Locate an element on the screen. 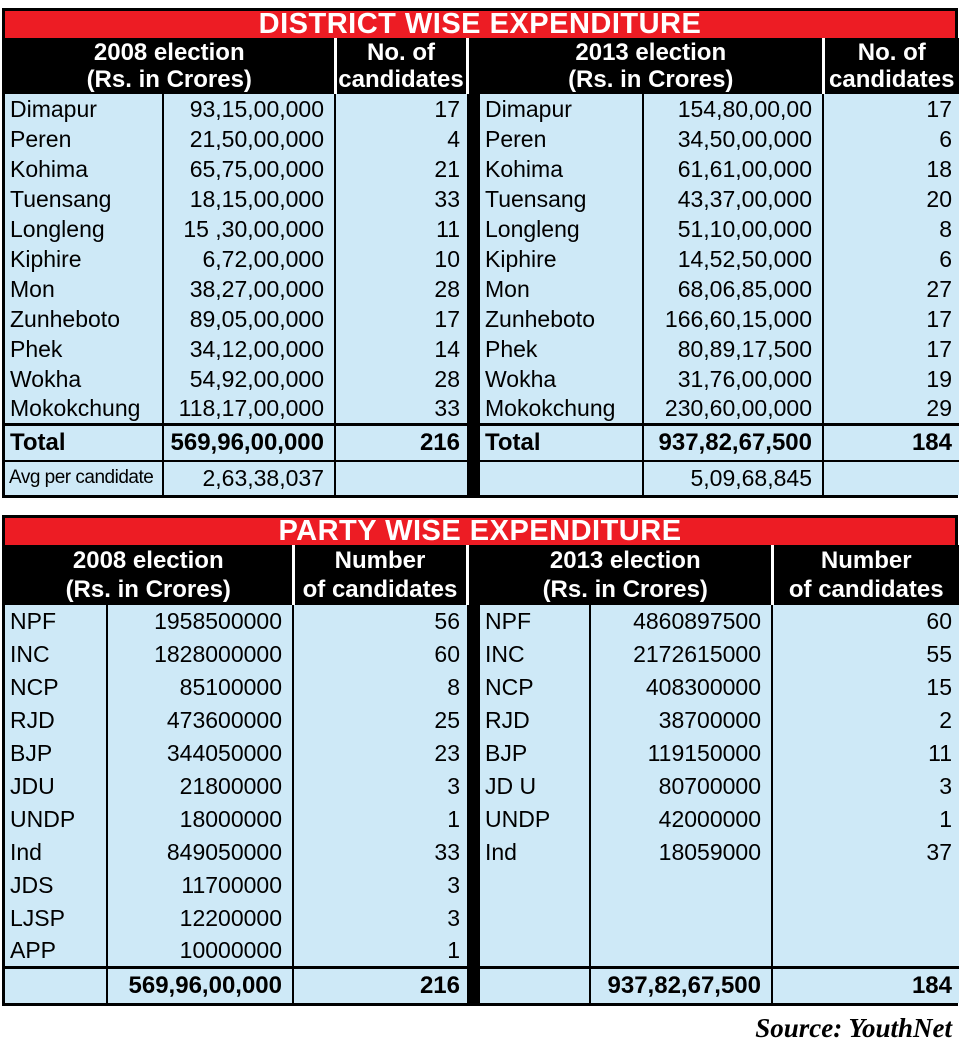 The height and width of the screenshot is (1045, 960). table-row: Wokha 54,92,00,000 28 Wokha 31,76,00,000 19 is located at coordinates (482, 379).